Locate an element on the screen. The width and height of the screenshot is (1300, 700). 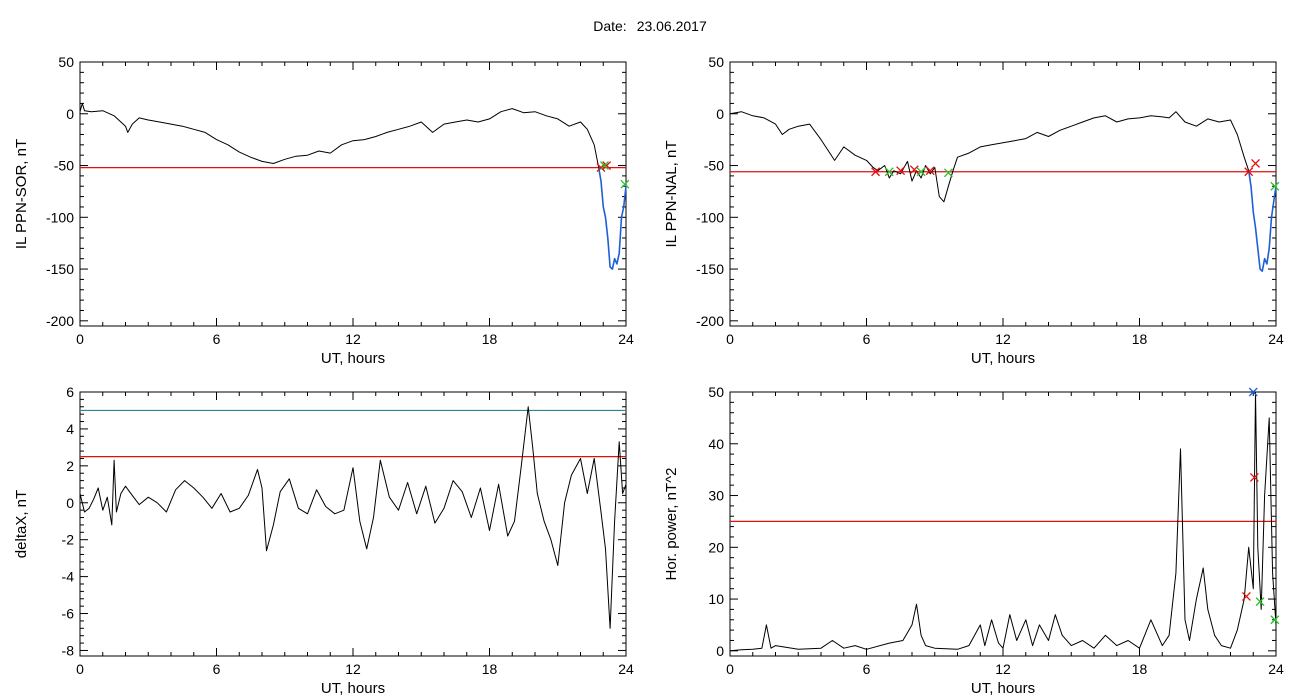
y-axis-title: Hor. power, nT^2 is located at coordinates (671, 524).